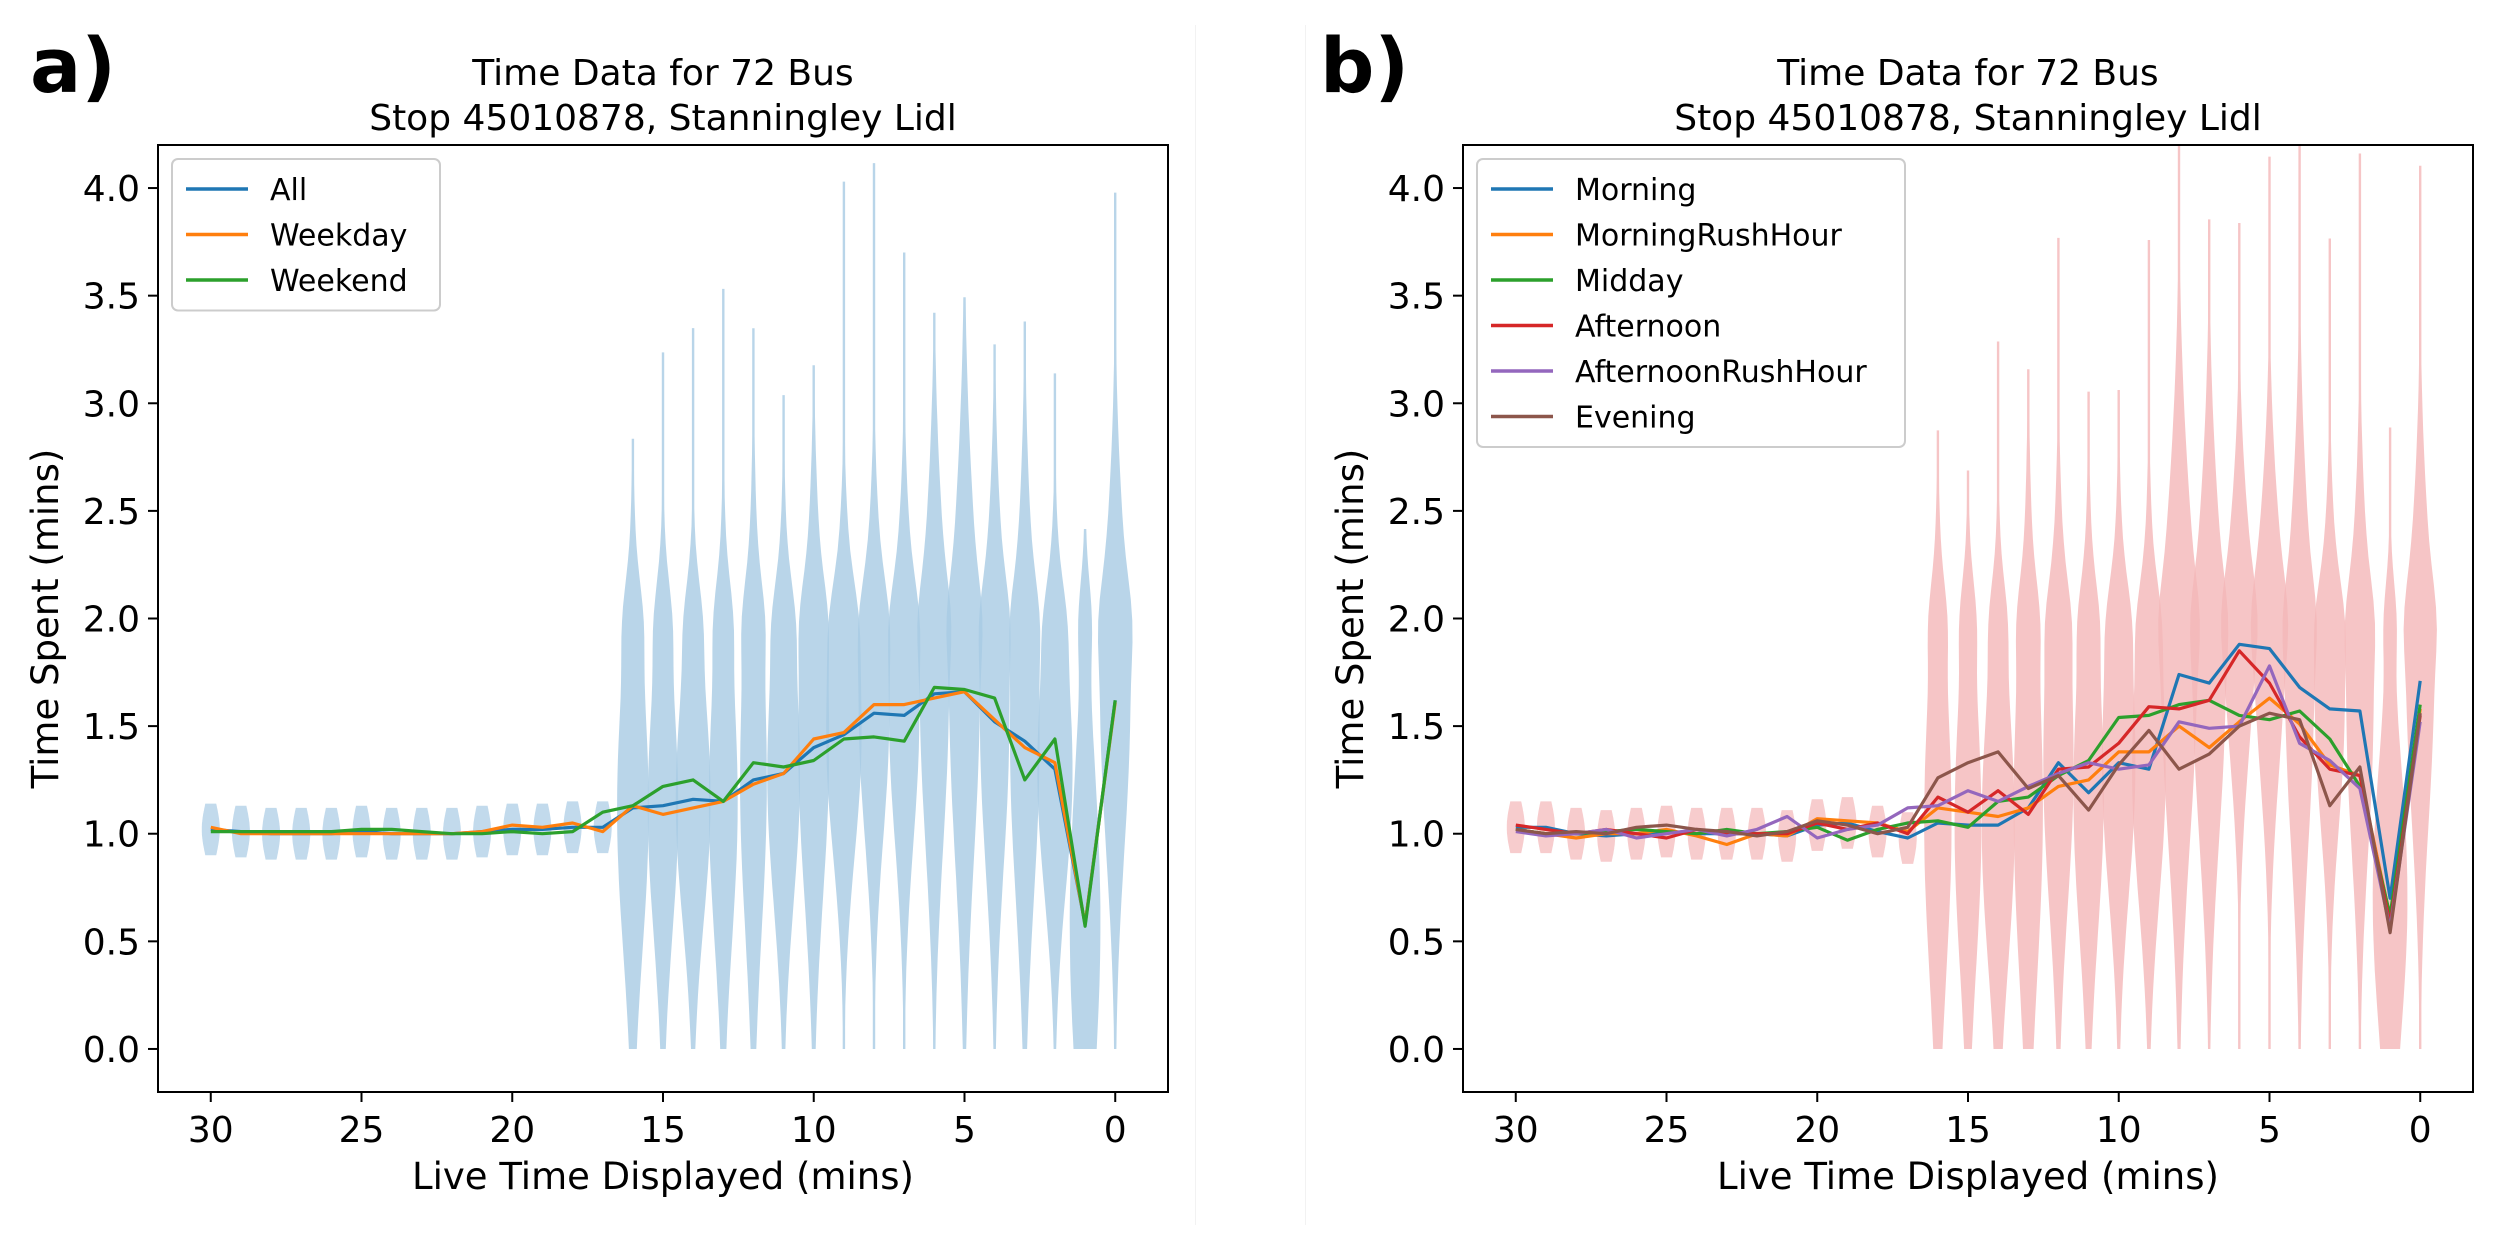 Image resolution: width=2500 pixels, height=1250 pixels. What do you see at coordinates (1195, 625) in the screenshot?
I see `panel-separator-left` at bounding box center [1195, 625].